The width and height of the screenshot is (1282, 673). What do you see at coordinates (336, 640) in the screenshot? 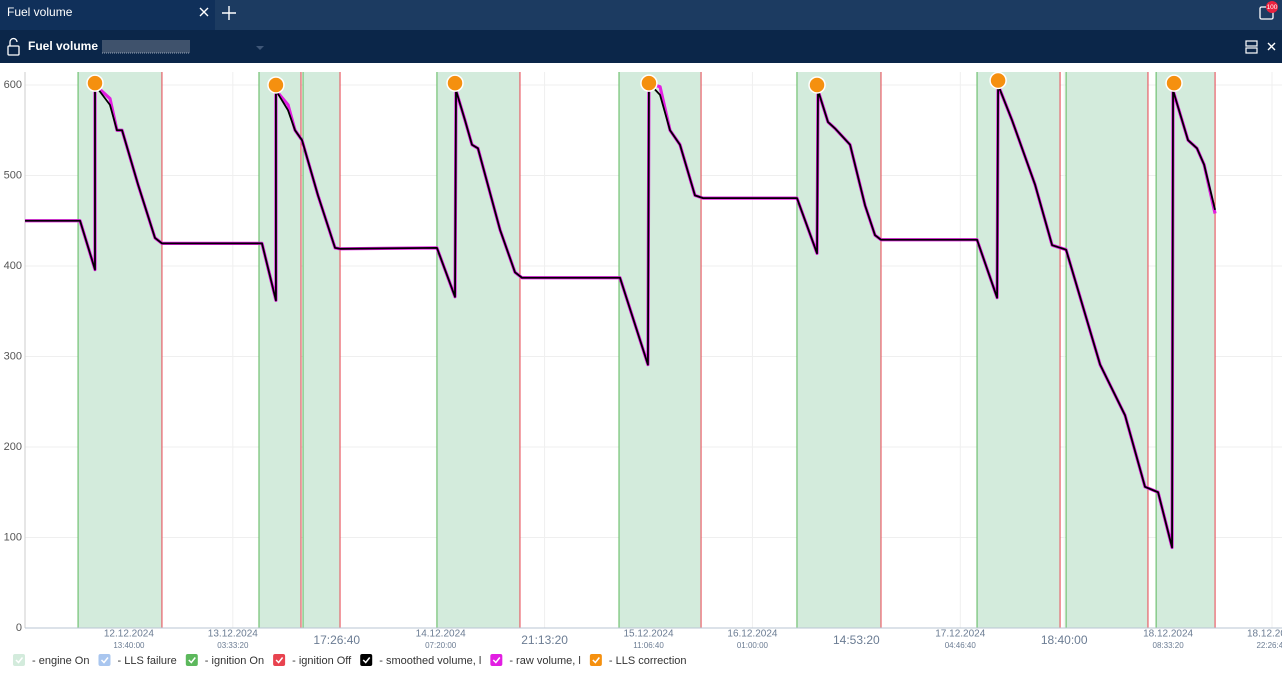
I see `x-tick-label: 17:26:40` at bounding box center [336, 640].